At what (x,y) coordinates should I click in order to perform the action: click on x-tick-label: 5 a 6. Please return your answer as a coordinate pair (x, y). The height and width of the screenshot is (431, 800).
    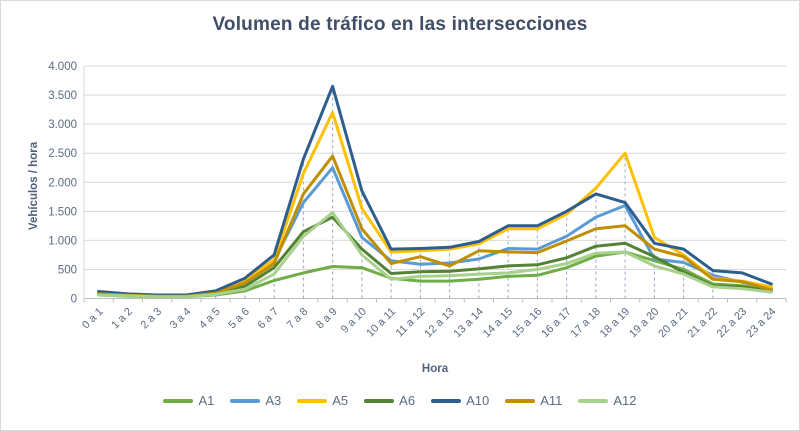
    Looking at the image, I should click on (239, 319).